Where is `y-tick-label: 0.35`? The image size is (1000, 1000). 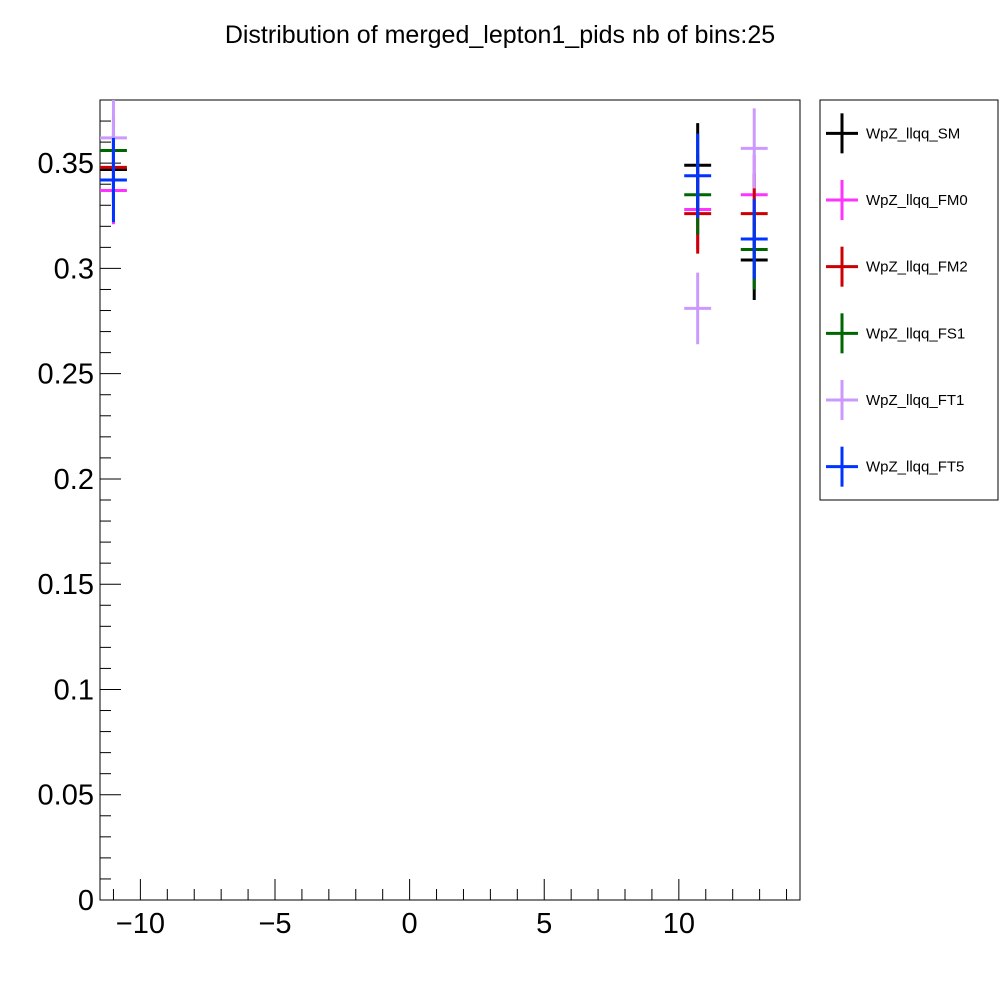 y-tick-label: 0.35 is located at coordinates (66, 164).